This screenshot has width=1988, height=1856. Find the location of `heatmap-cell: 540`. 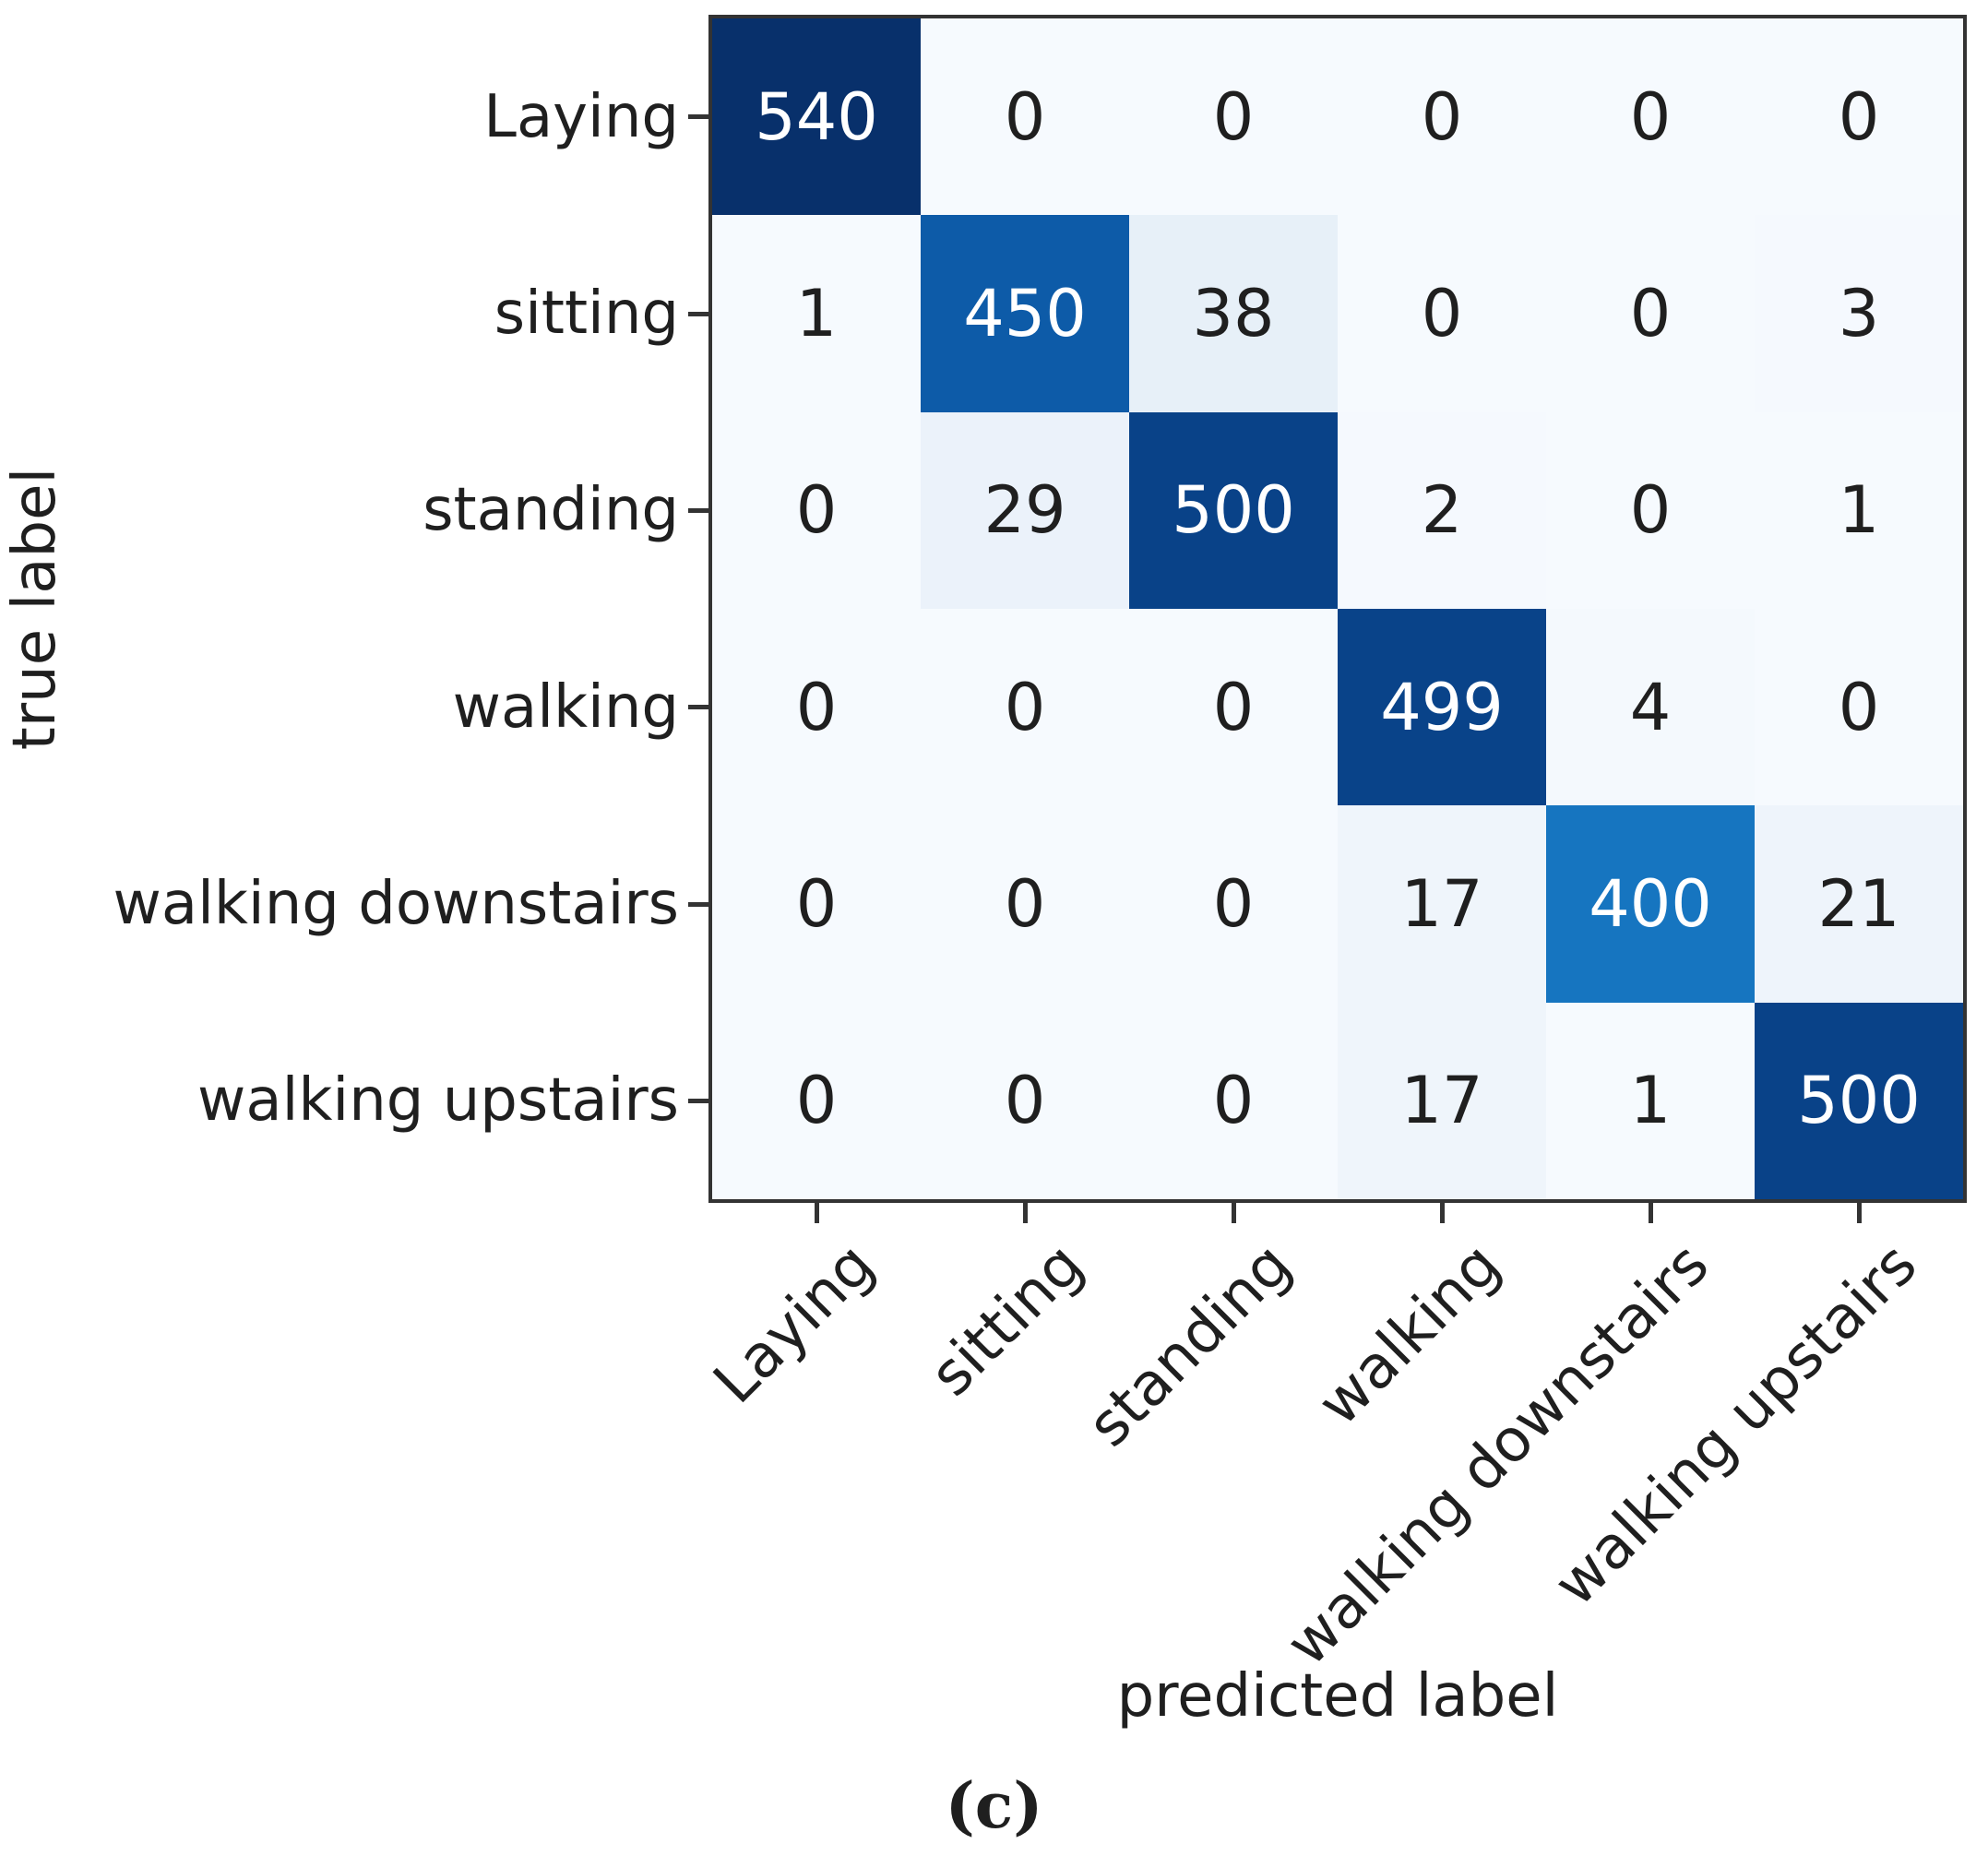

heatmap-cell: 540 is located at coordinates (816, 117).